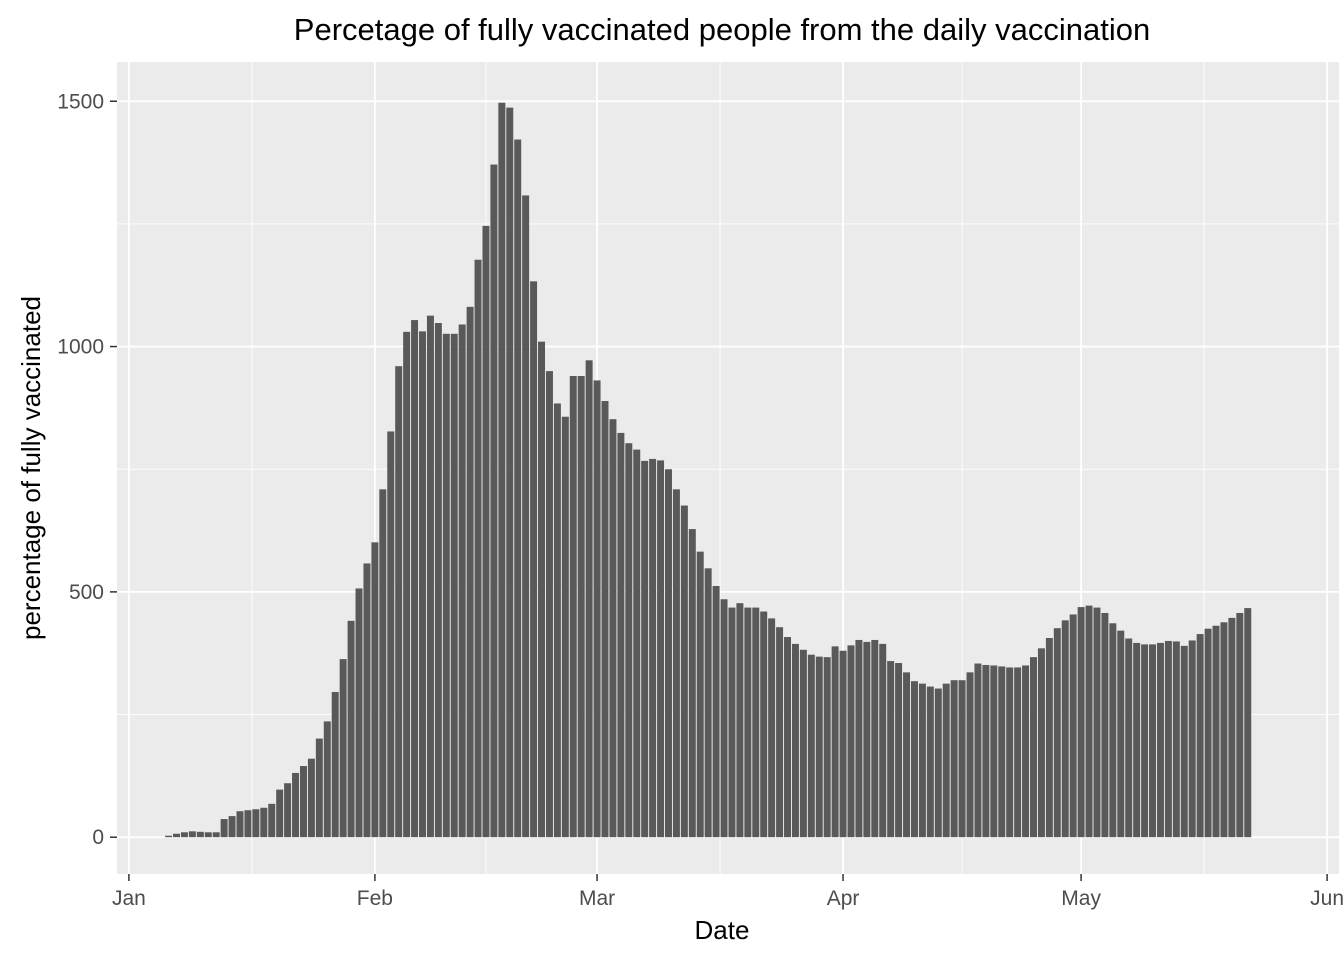 This screenshot has height=960, width=1344. Describe the element at coordinates (31, 468) in the screenshot. I see `y-axis-title: percentage of fully vaccinated` at that location.